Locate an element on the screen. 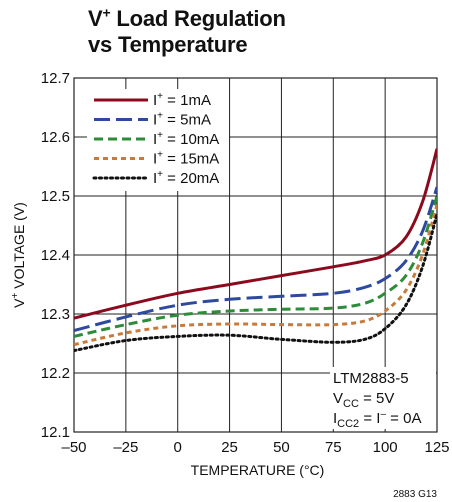 This screenshot has width=452, height=502. legend-label-2: I+ = 5mA is located at coordinates (182, 120).